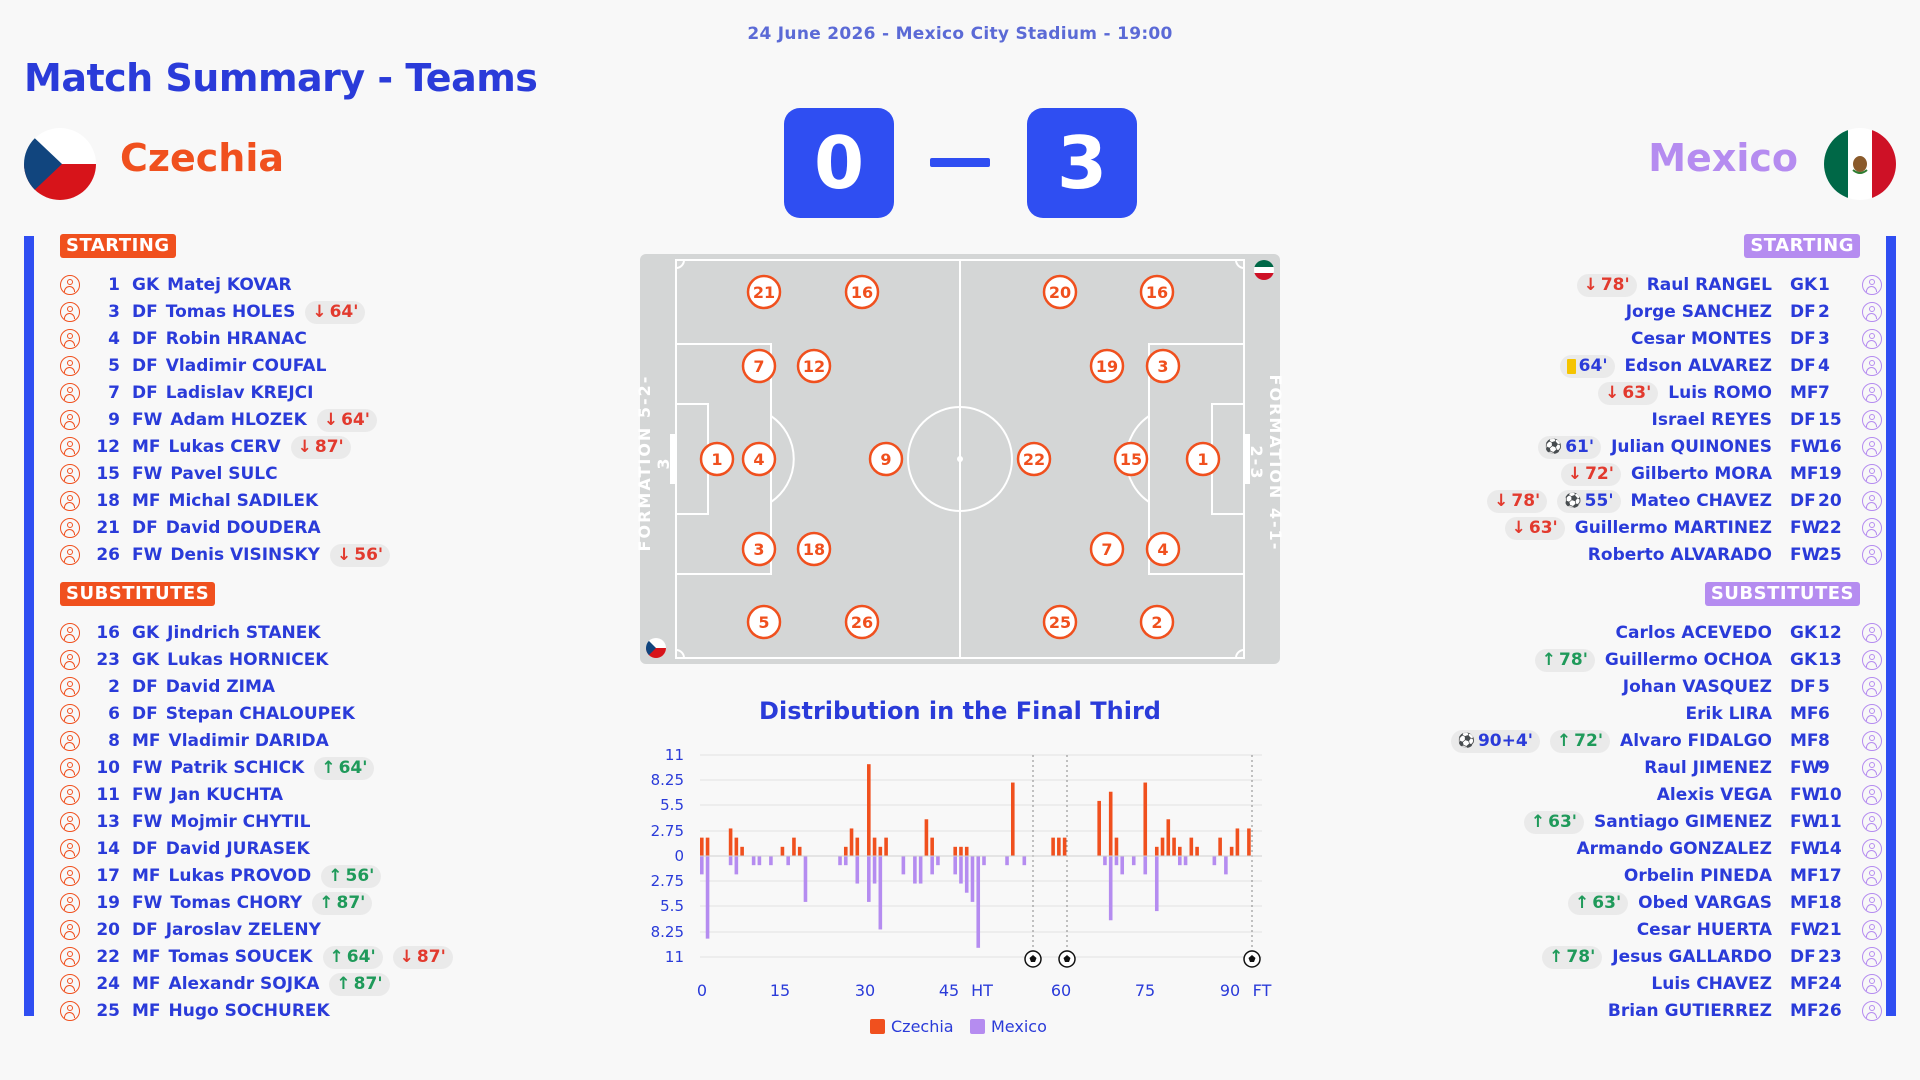 Image resolution: width=1920 pixels, height=1080 pixels. Describe the element at coordinates (1752, 687) in the screenshot. I see `player-row: Johan VASQUEZ DF 5` at that location.